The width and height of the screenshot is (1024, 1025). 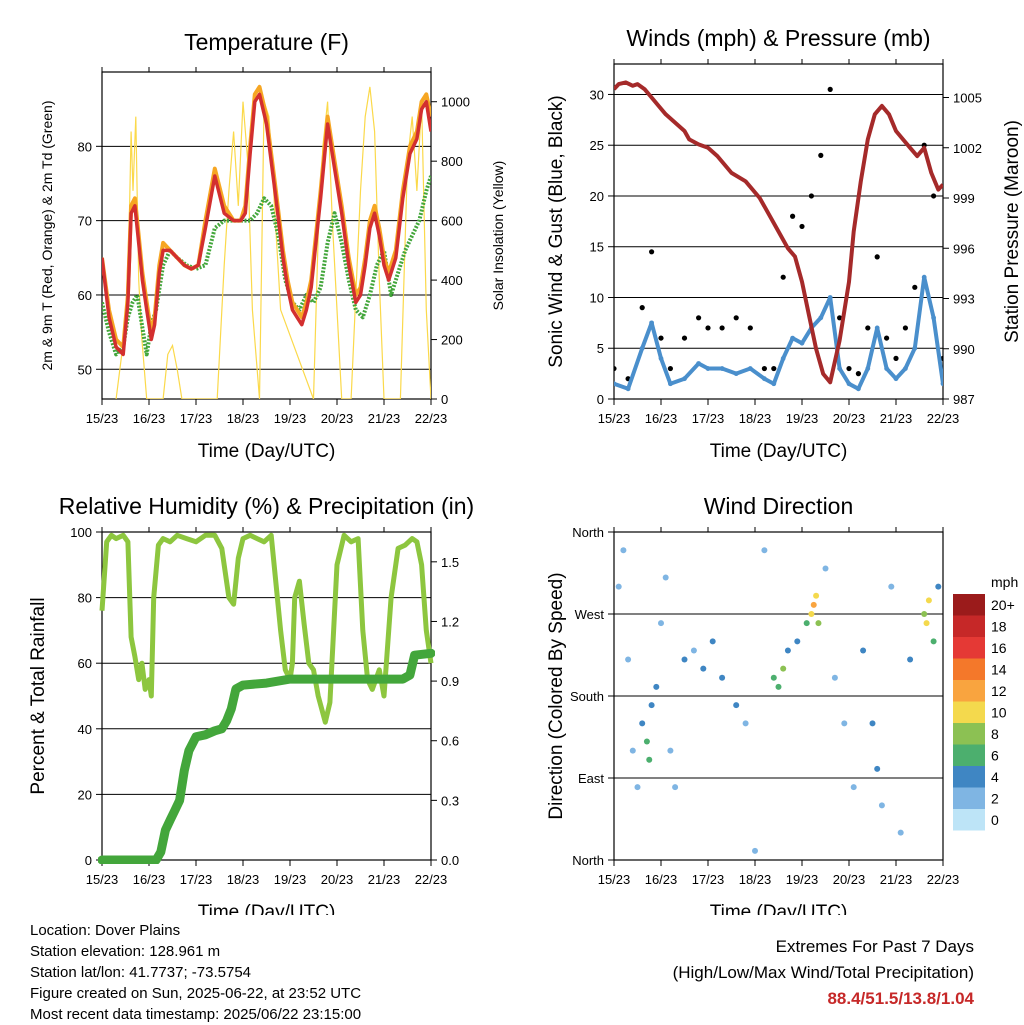 I want to click on y-tick-label-right: 600, so click(x=452, y=221).